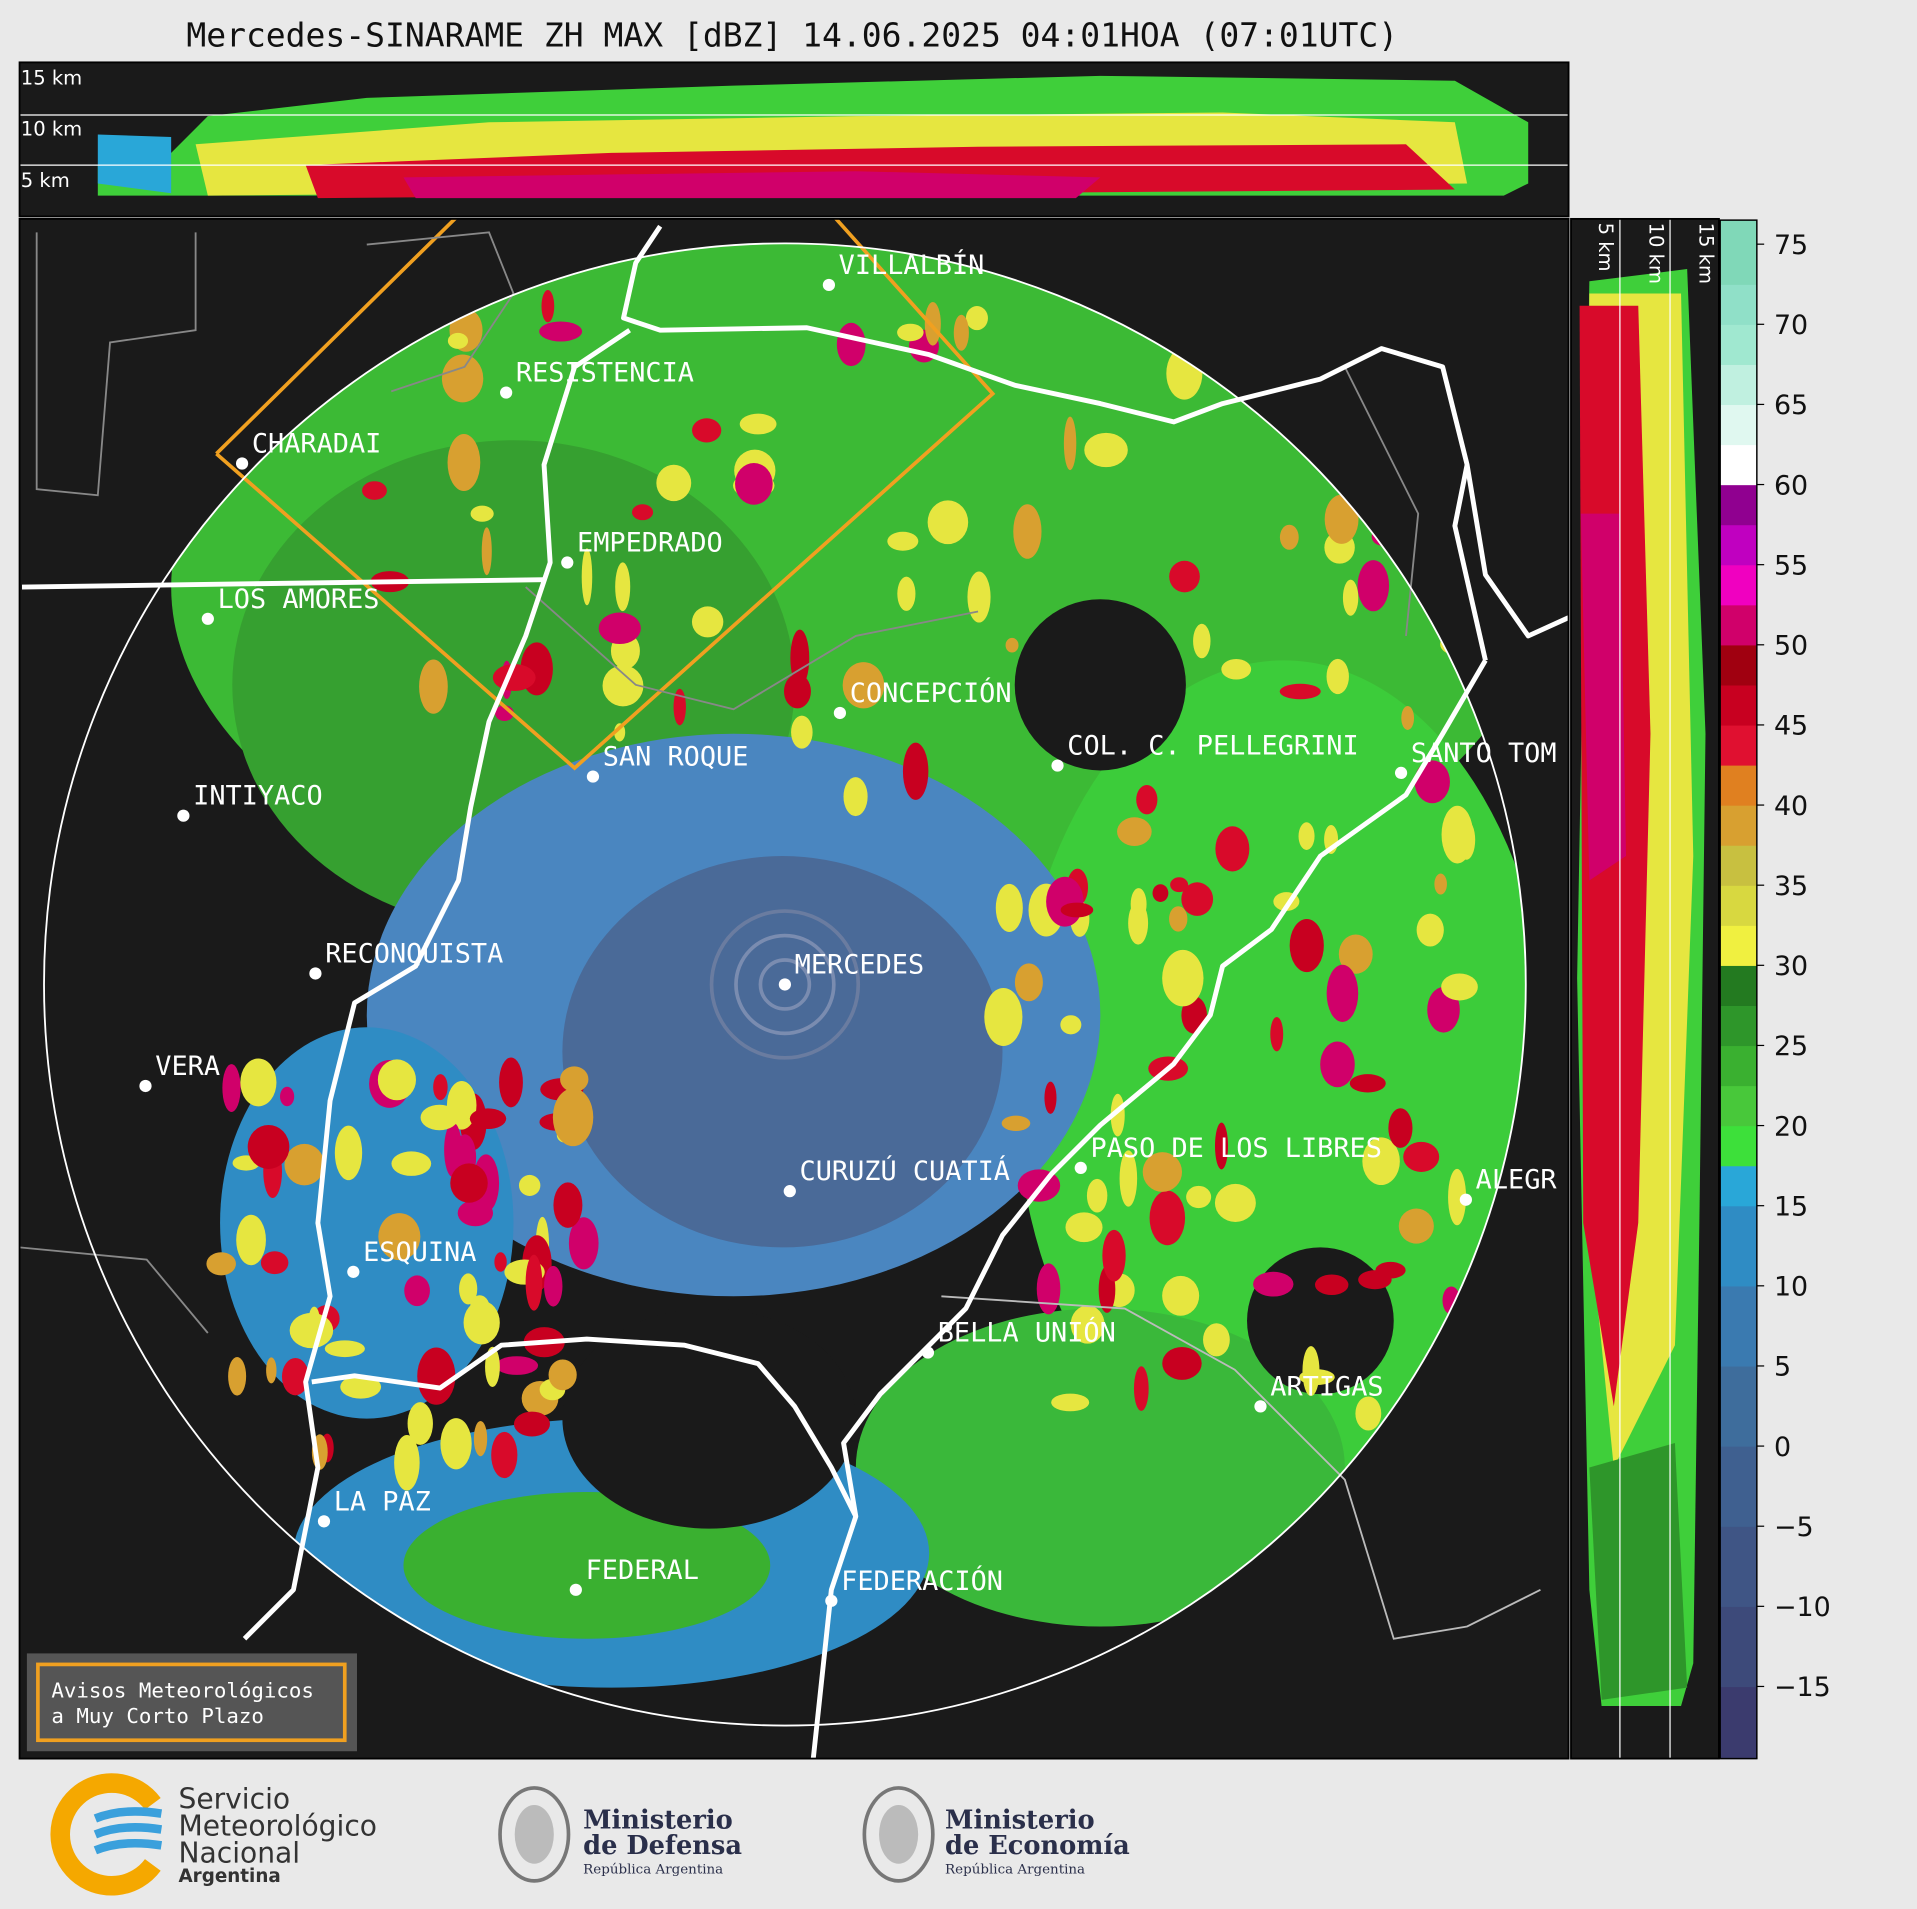 The width and height of the screenshot is (1917, 1909). Describe the element at coordinates (1802, 1607) in the screenshot. I see `tick-label: −10` at that location.